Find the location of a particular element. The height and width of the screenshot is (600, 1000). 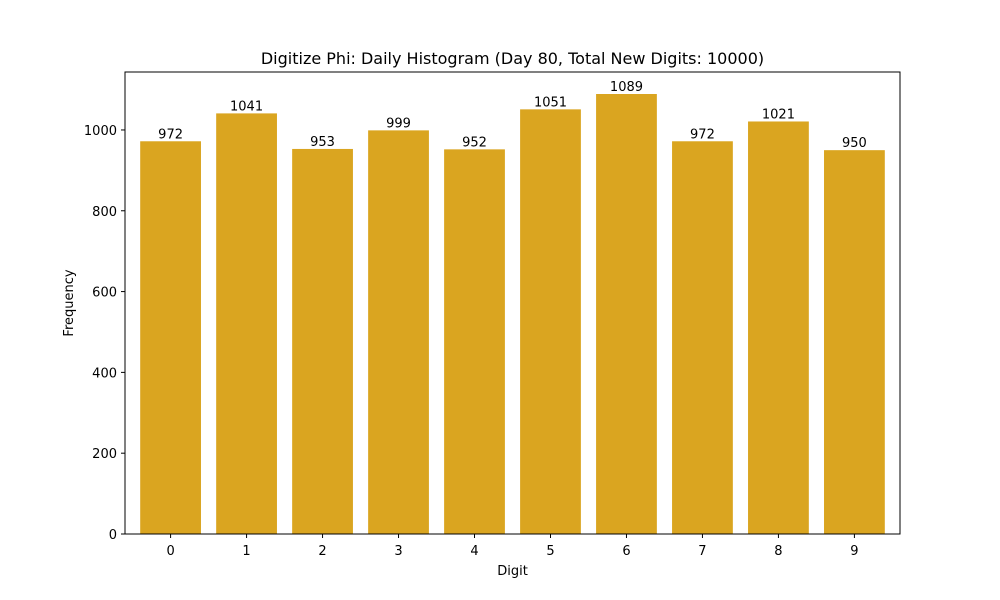

data-label-digit-4: 952 is located at coordinates (474, 142).